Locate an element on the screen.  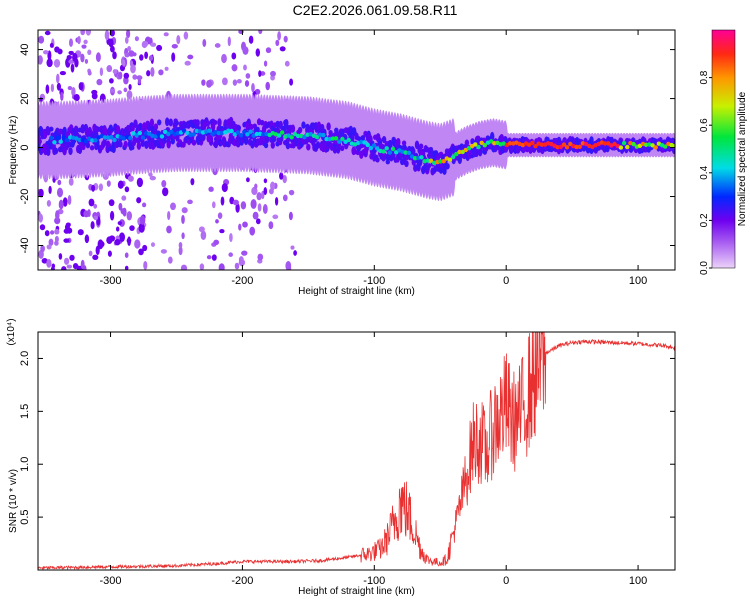
plot1-xlabel: Height of straight line (km) is located at coordinates (356, 291).